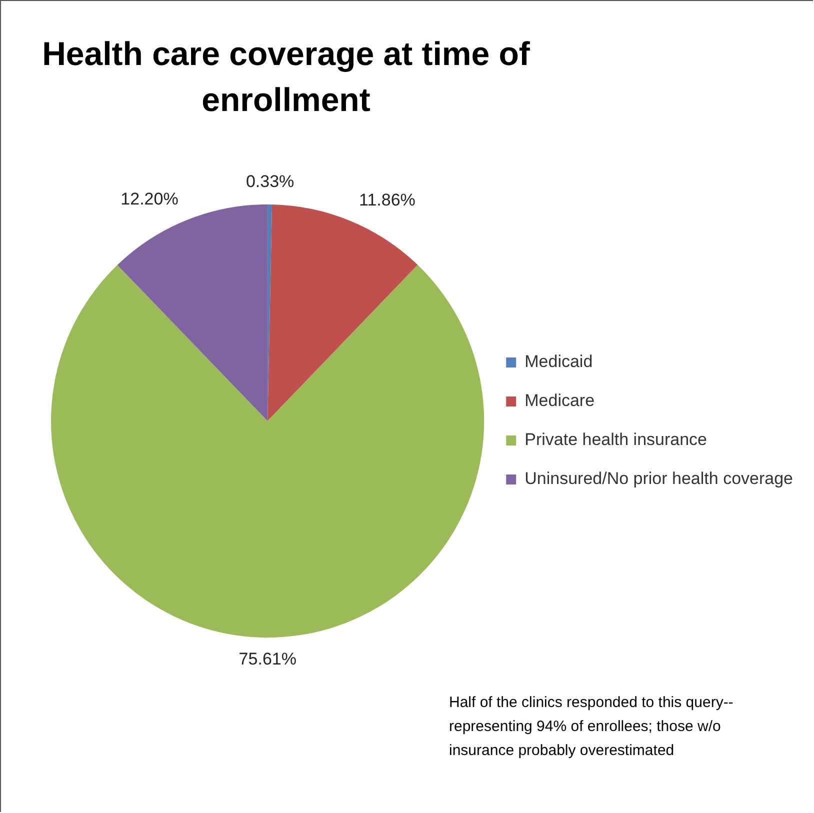  I want to click on data-label: 0.33%, so click(270, 182).